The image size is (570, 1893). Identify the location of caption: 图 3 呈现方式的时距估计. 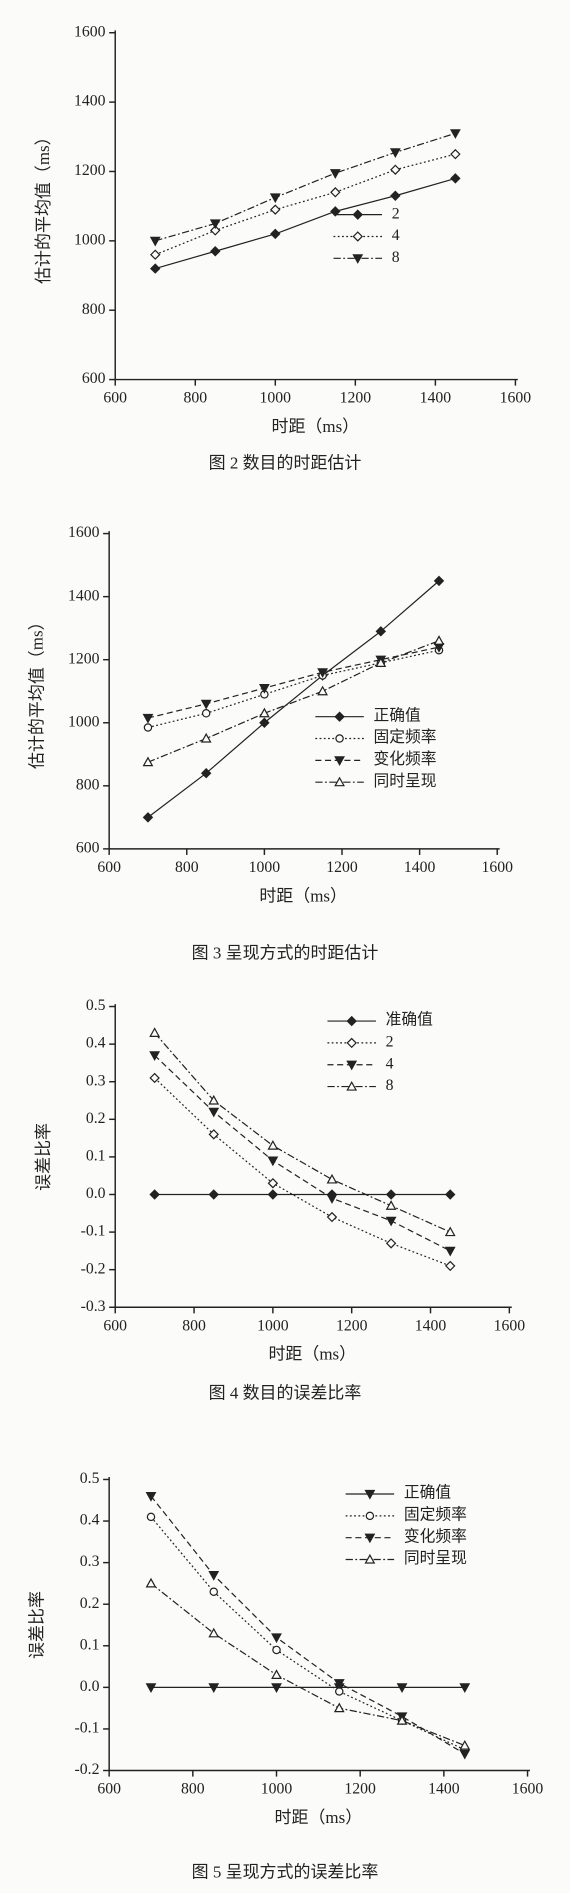
(285, 952).